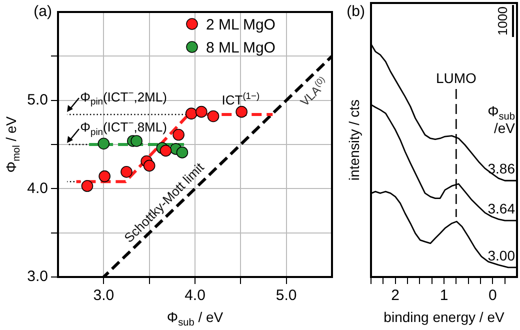 This screenshot has width=520, height=330. Describe the element at coordinates (502, 255) in the screenshot. I see `series-label: 3.00` at that location.